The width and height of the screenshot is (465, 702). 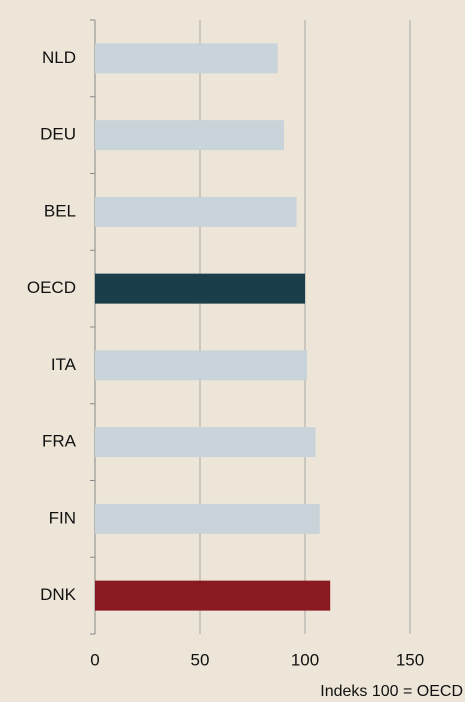 What do you see at coordinates (60, 210) in the screenshot?
I see `y-tick-label: BEL` at bounding box center [60, 210].